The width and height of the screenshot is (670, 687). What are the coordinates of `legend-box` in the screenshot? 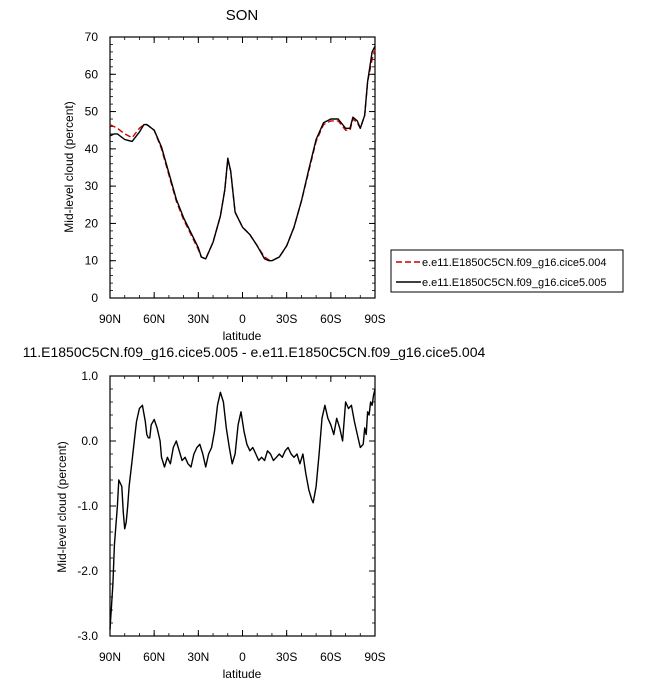 It's located at (507, 271).